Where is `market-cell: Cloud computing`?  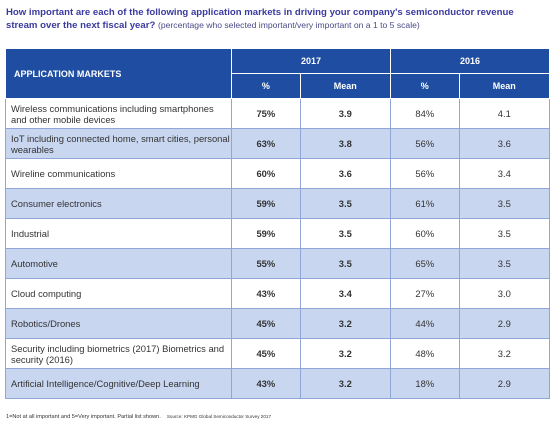
market-cell: Cloud computing is located at coordinates (118, 293).